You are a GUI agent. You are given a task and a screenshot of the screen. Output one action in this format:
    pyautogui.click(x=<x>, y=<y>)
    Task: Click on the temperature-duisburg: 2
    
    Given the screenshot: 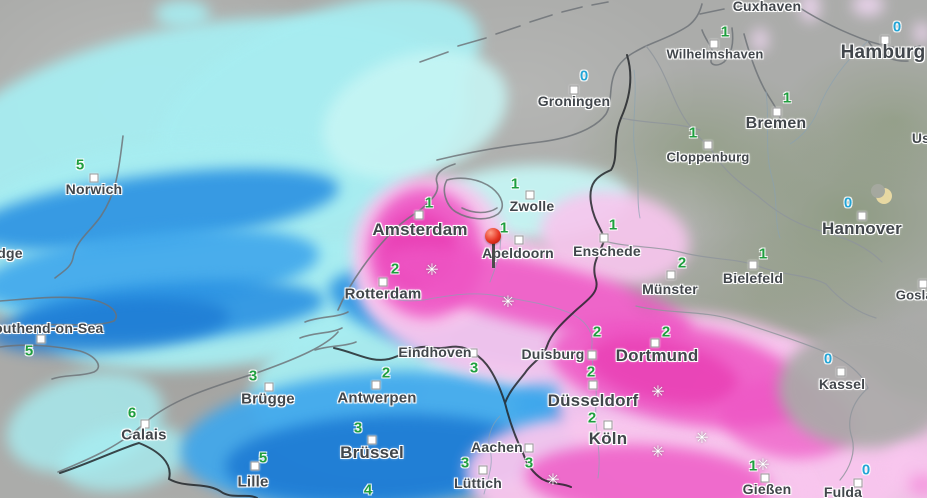 What is the action you would take?
    pyautogui.click(x=597, y=332)
    